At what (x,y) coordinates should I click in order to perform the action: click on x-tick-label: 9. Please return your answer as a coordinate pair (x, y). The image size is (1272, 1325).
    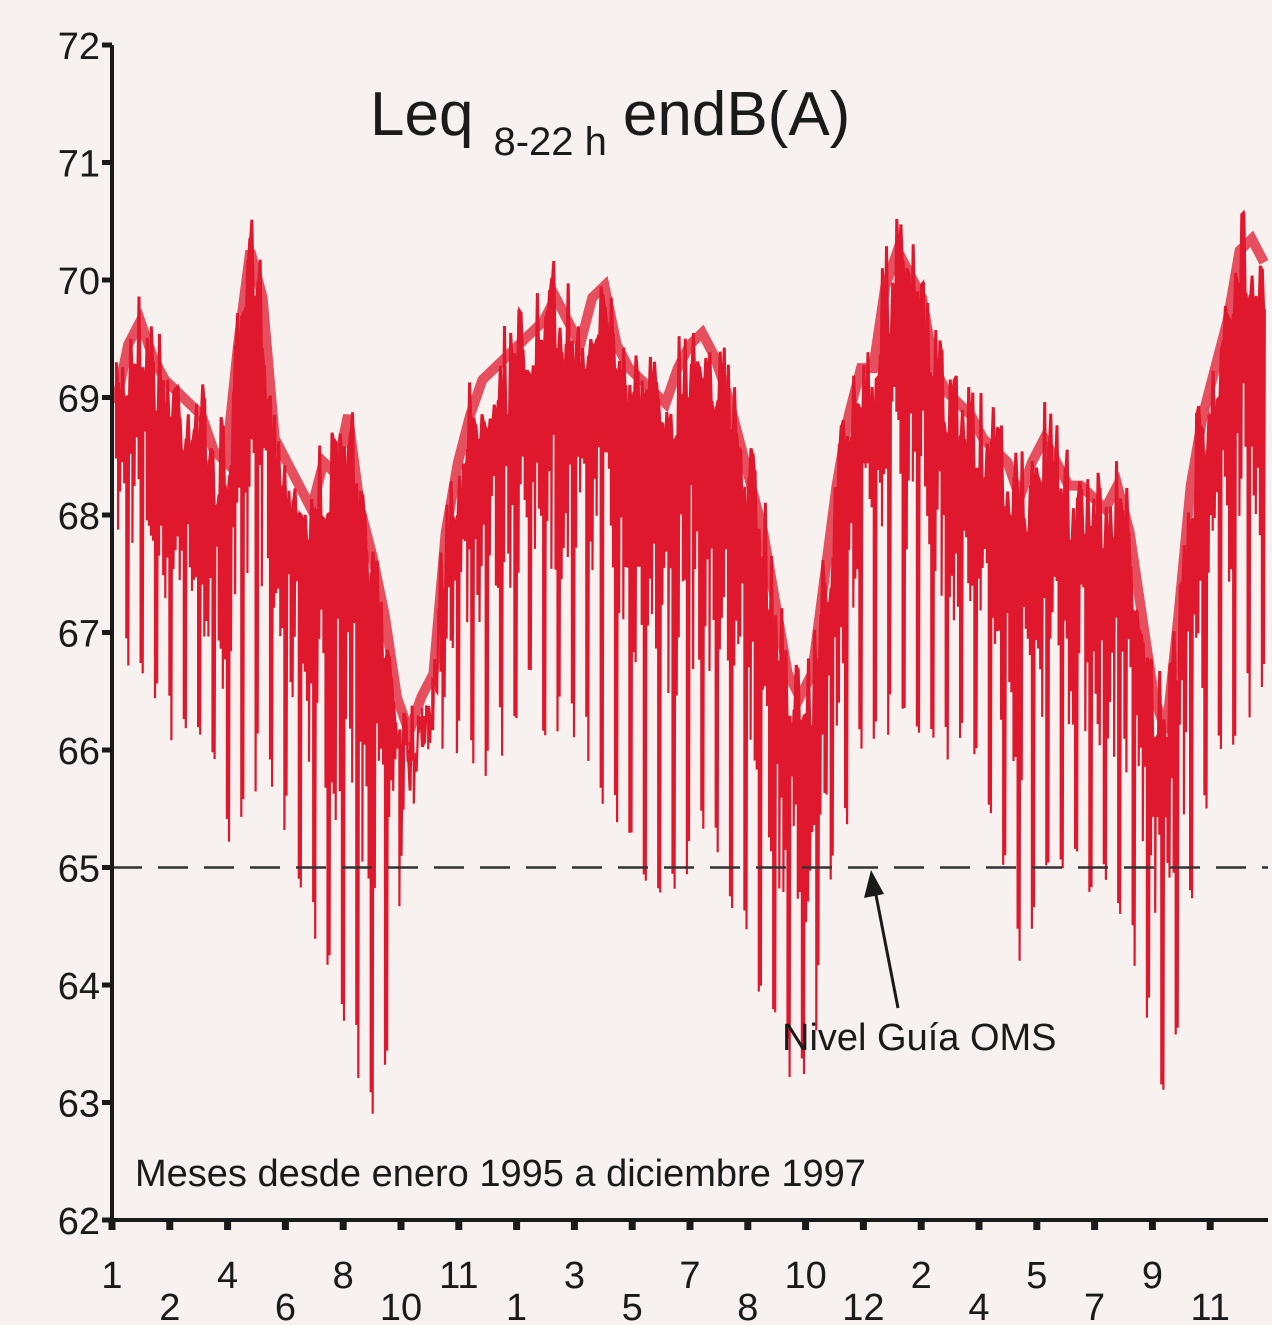
    Looking at the image, I should click on (1152, 1276).